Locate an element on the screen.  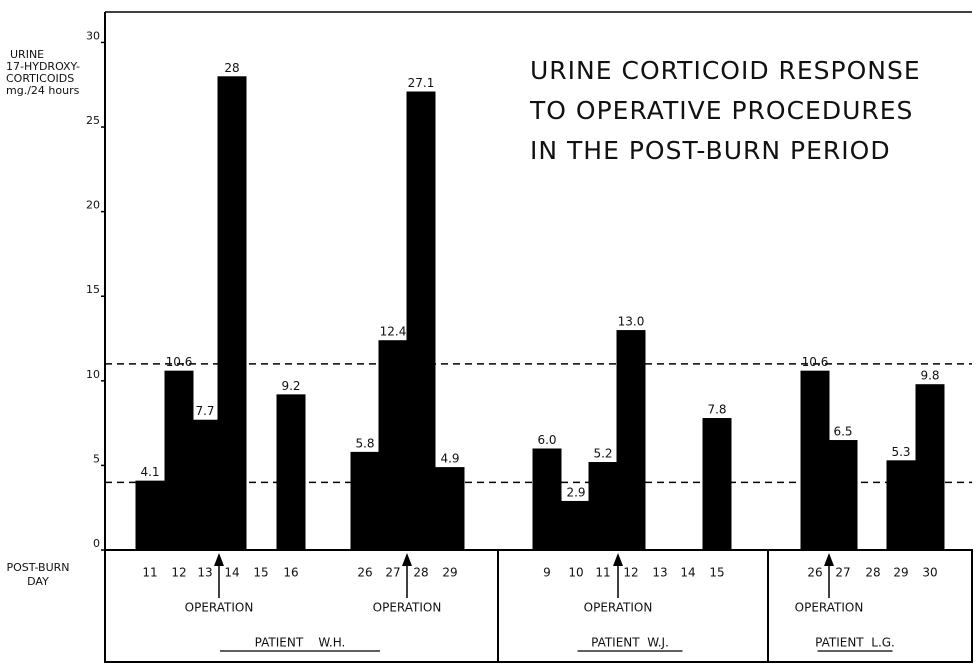
value-label: 27.1 is located at coordinates (421, 83).